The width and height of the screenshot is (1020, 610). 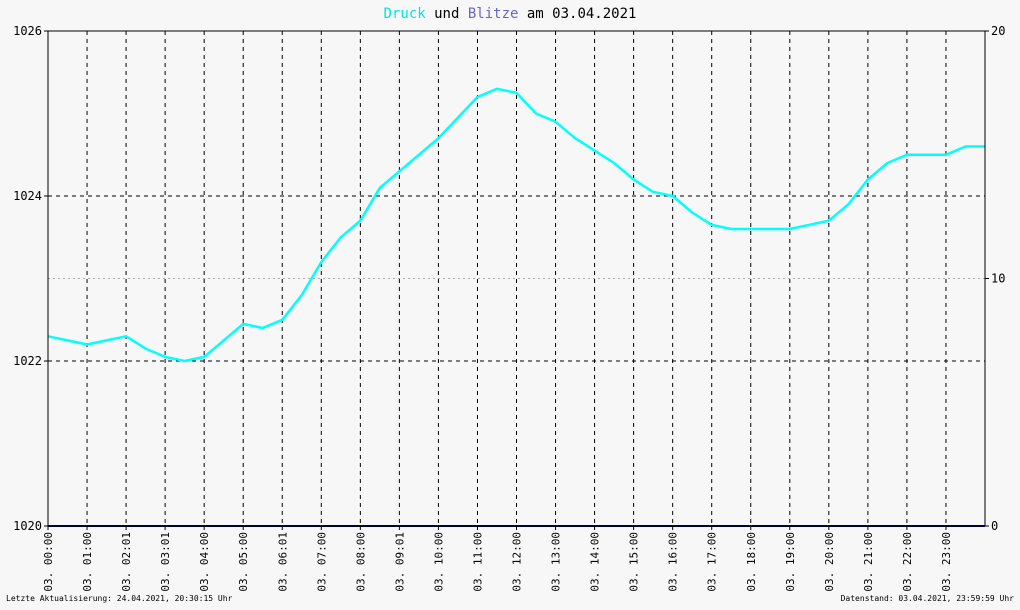 I want to click on x-tick-label: 03. 01:00, so click(x=87, y=562).